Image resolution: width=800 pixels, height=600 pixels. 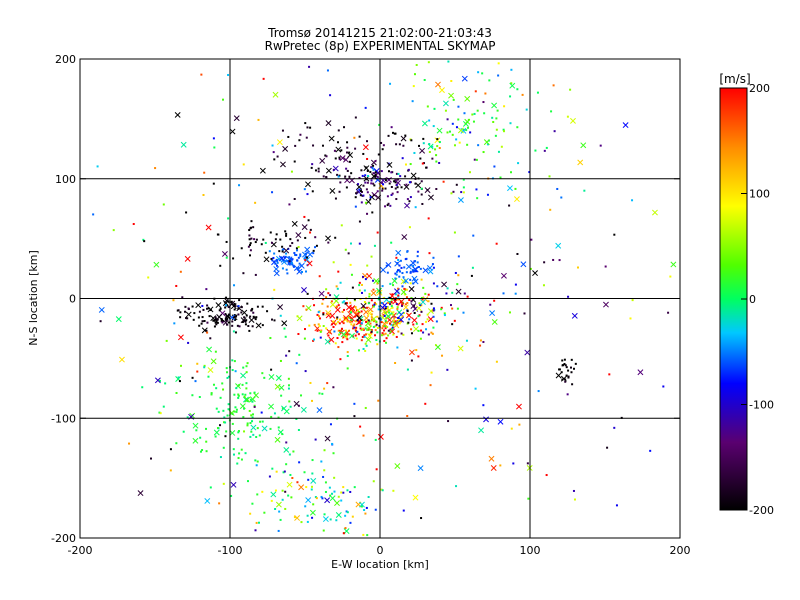 What do you see at coordinates (380, 46) in the screenshot?
I see `chart-subtitle: RwPretec (8p) EXPERIMENTAL SKYMAP` at bounding box center [380, 46].